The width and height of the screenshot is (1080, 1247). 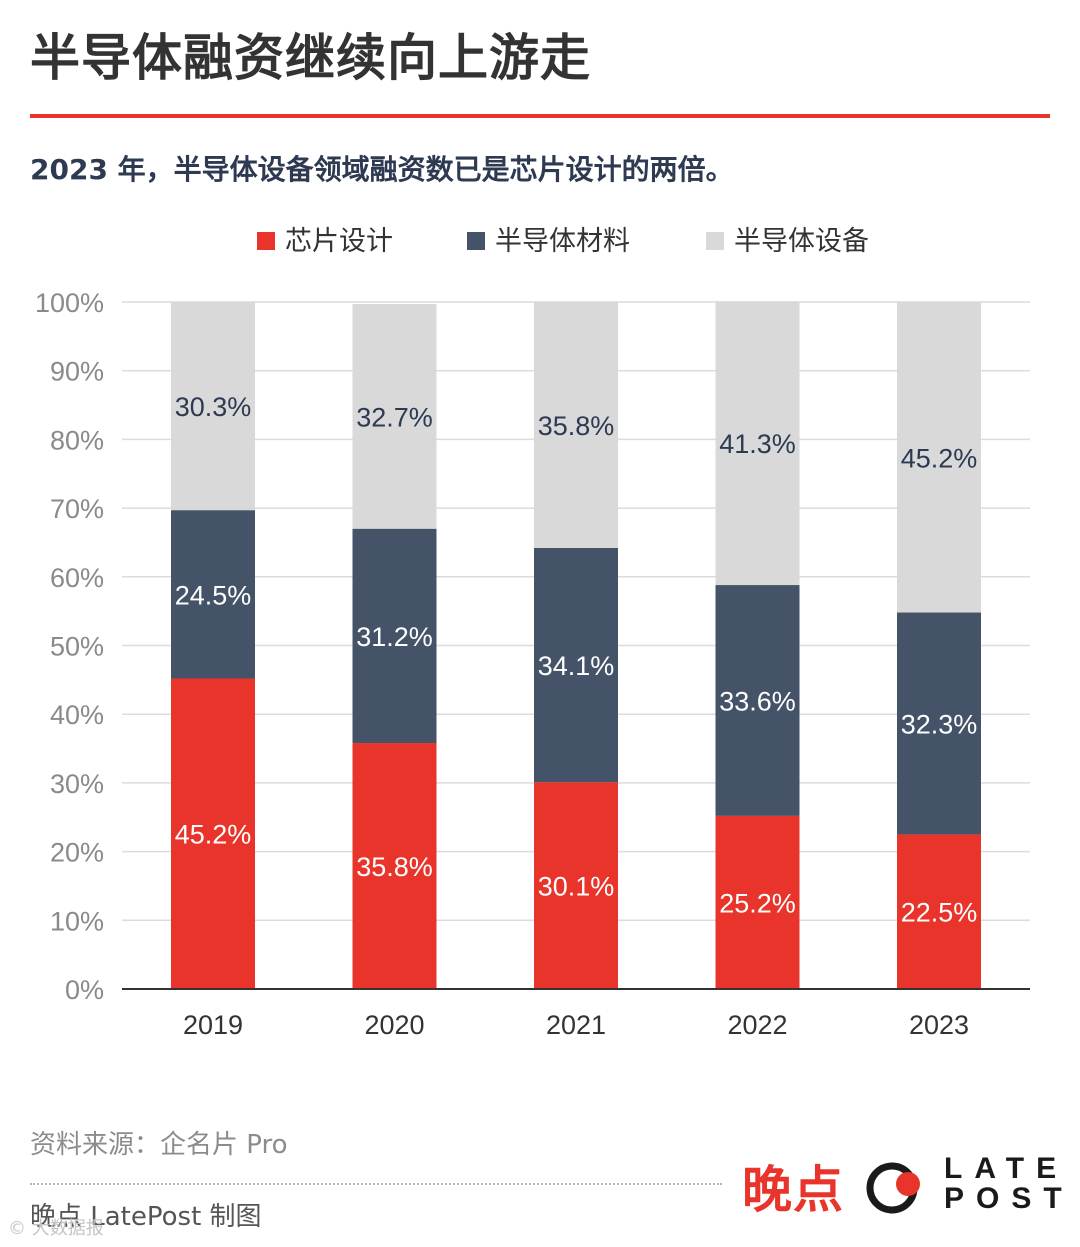 I want to click on x-axis-ticks: 2019 2020 2021 2022 2023, so click(x=576, y=1025).